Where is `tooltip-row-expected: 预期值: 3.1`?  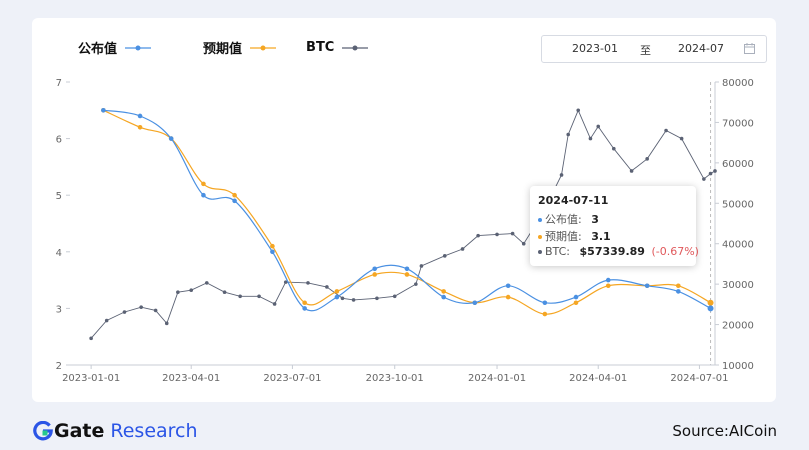
tooltip-row-expected: 预期值: 3.1 is located at coordinates (574, 236).